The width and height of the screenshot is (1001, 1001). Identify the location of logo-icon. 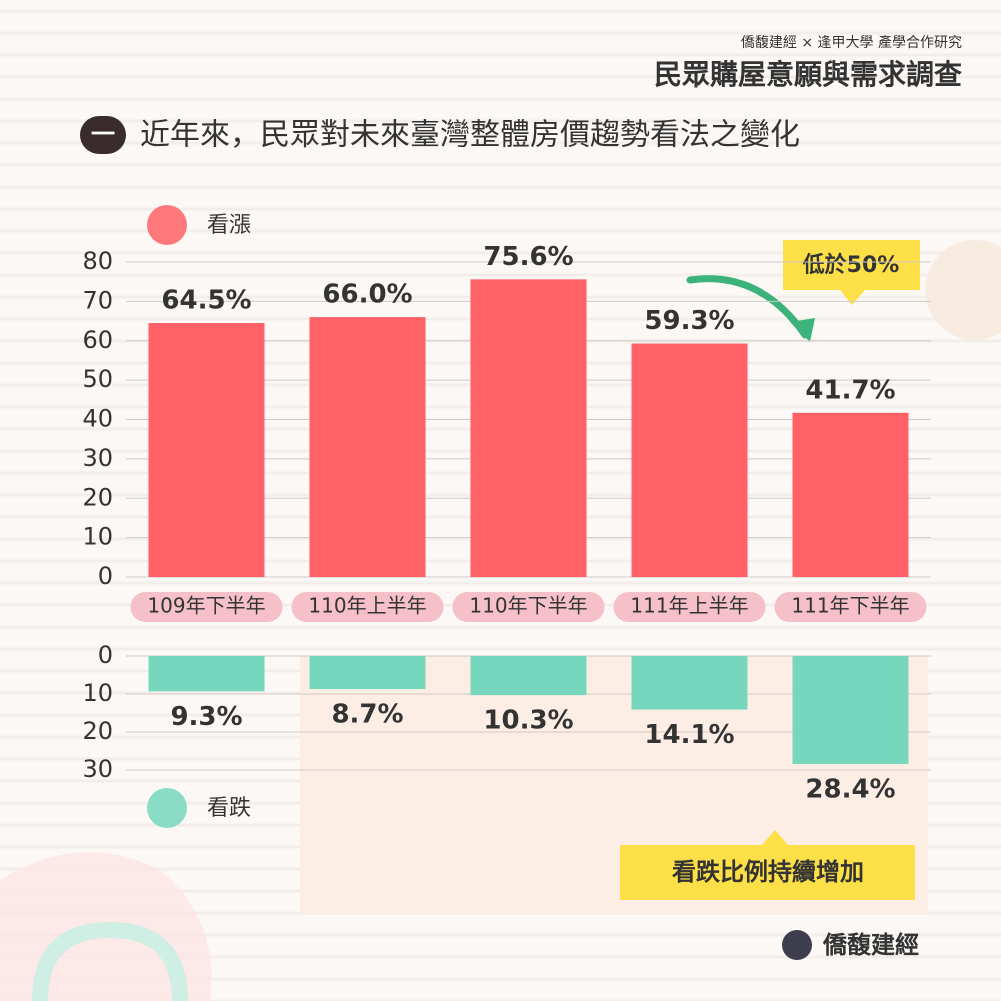
(797, 945).